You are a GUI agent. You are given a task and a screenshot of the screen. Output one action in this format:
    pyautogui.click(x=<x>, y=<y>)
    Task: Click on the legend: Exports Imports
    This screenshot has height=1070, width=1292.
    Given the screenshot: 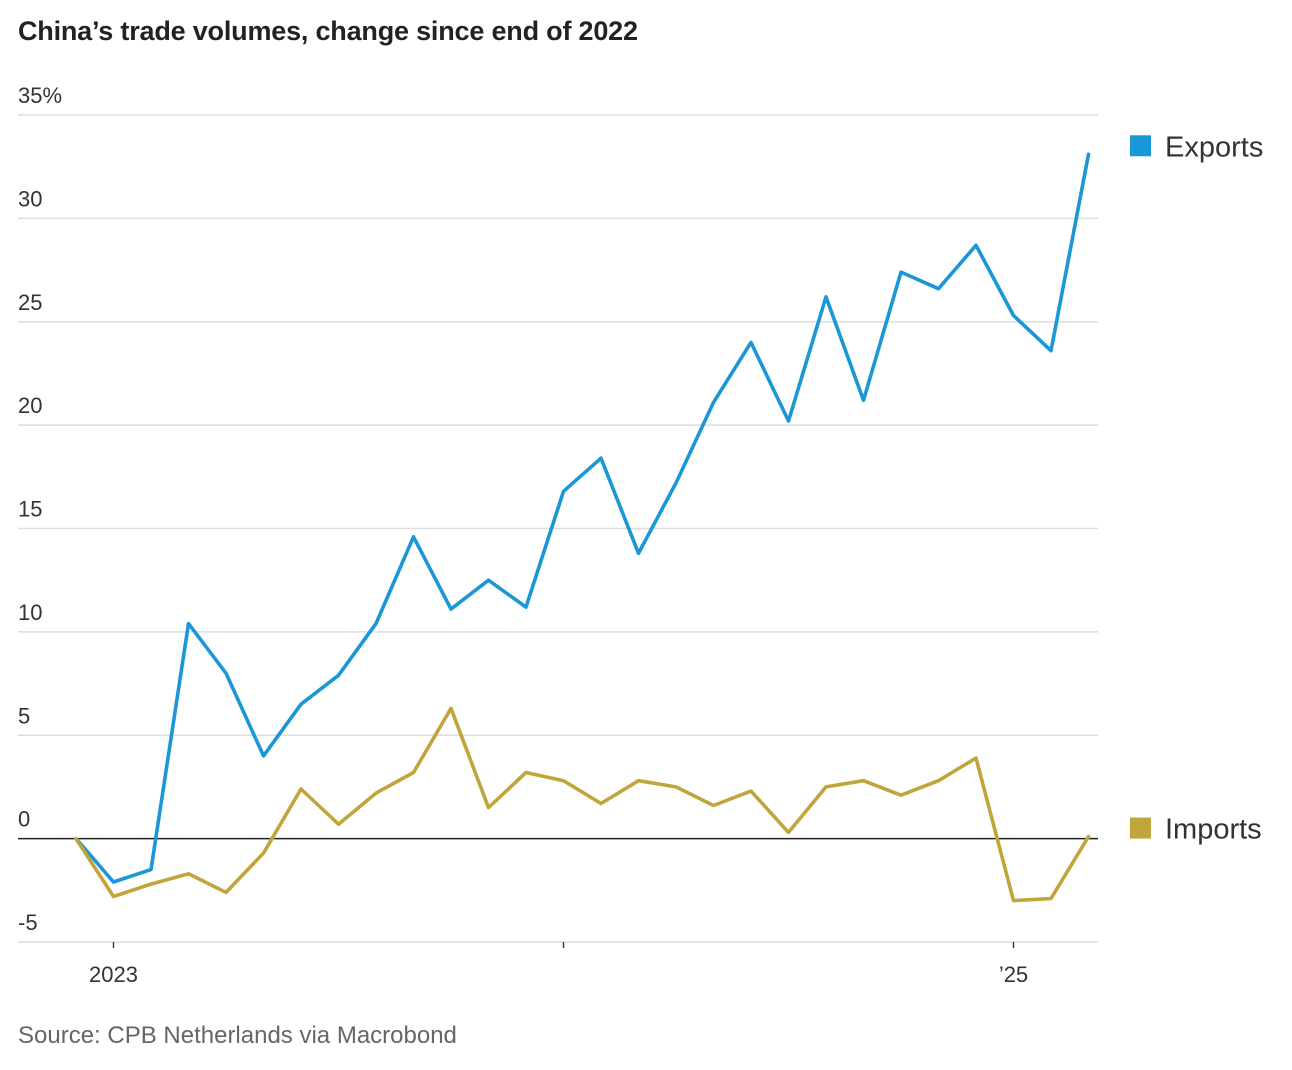 What is the action you would take?
    pyautogui.click(x=1196, y=488)
    